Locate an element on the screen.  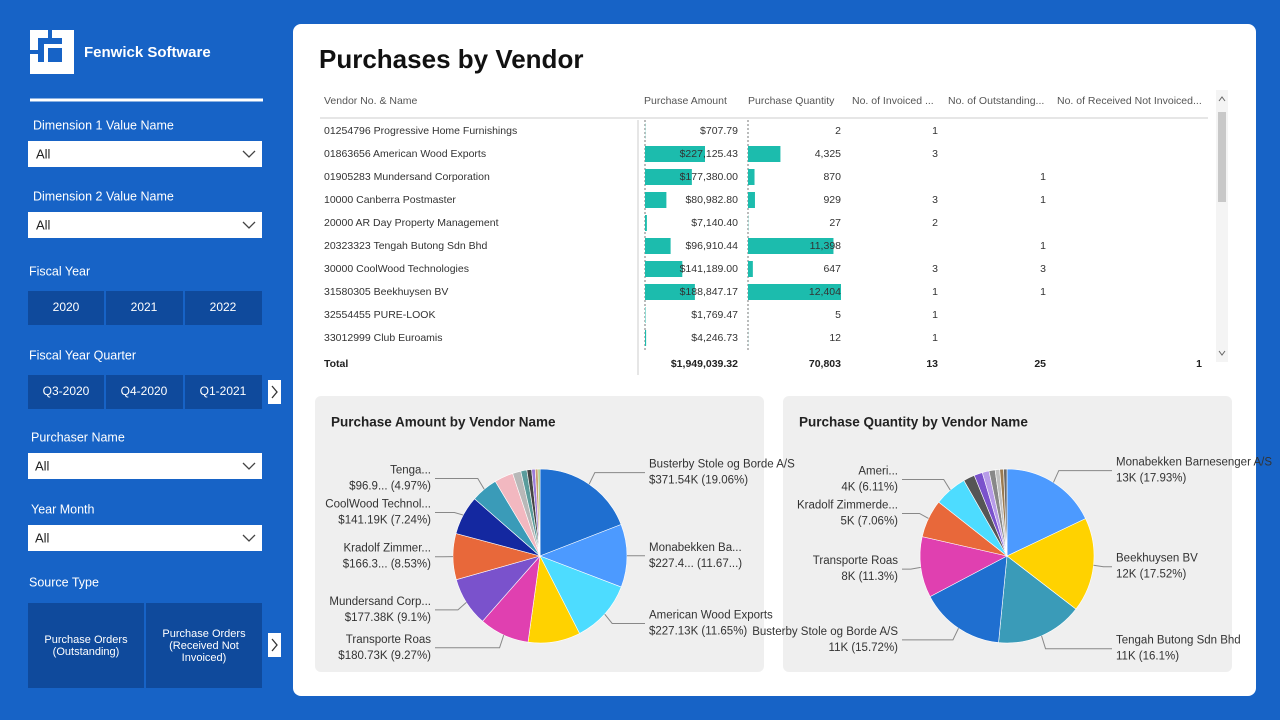
vendor-cell: 10000 Canberra Postmaster is located at coordinates (390, 200).